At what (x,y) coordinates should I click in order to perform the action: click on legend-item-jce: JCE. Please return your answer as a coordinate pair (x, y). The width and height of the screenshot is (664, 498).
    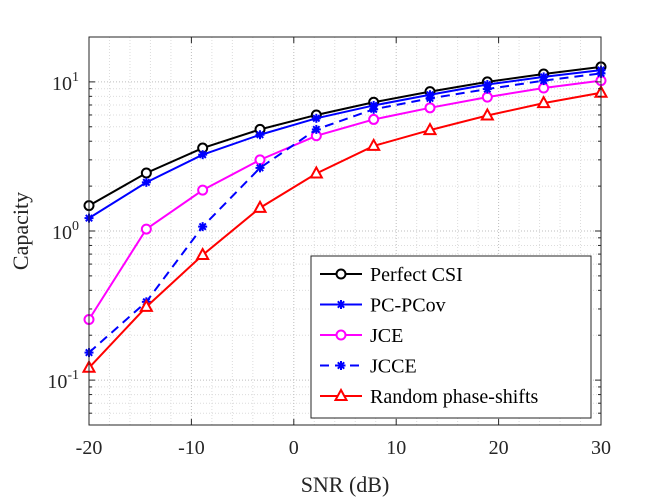
    Looking at the image, I should click on (361, 336).